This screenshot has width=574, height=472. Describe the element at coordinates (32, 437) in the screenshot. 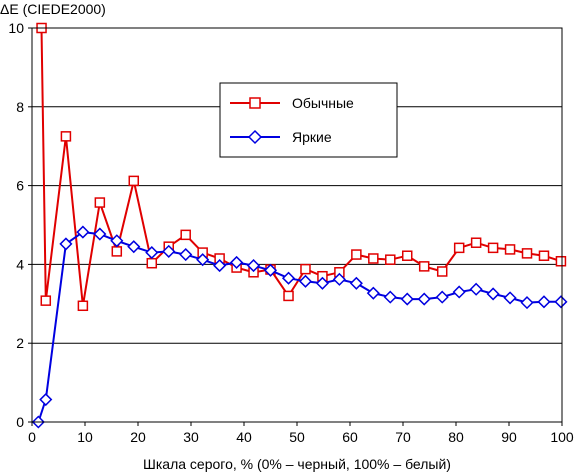

I see `x-tick-label: 0` at that location.